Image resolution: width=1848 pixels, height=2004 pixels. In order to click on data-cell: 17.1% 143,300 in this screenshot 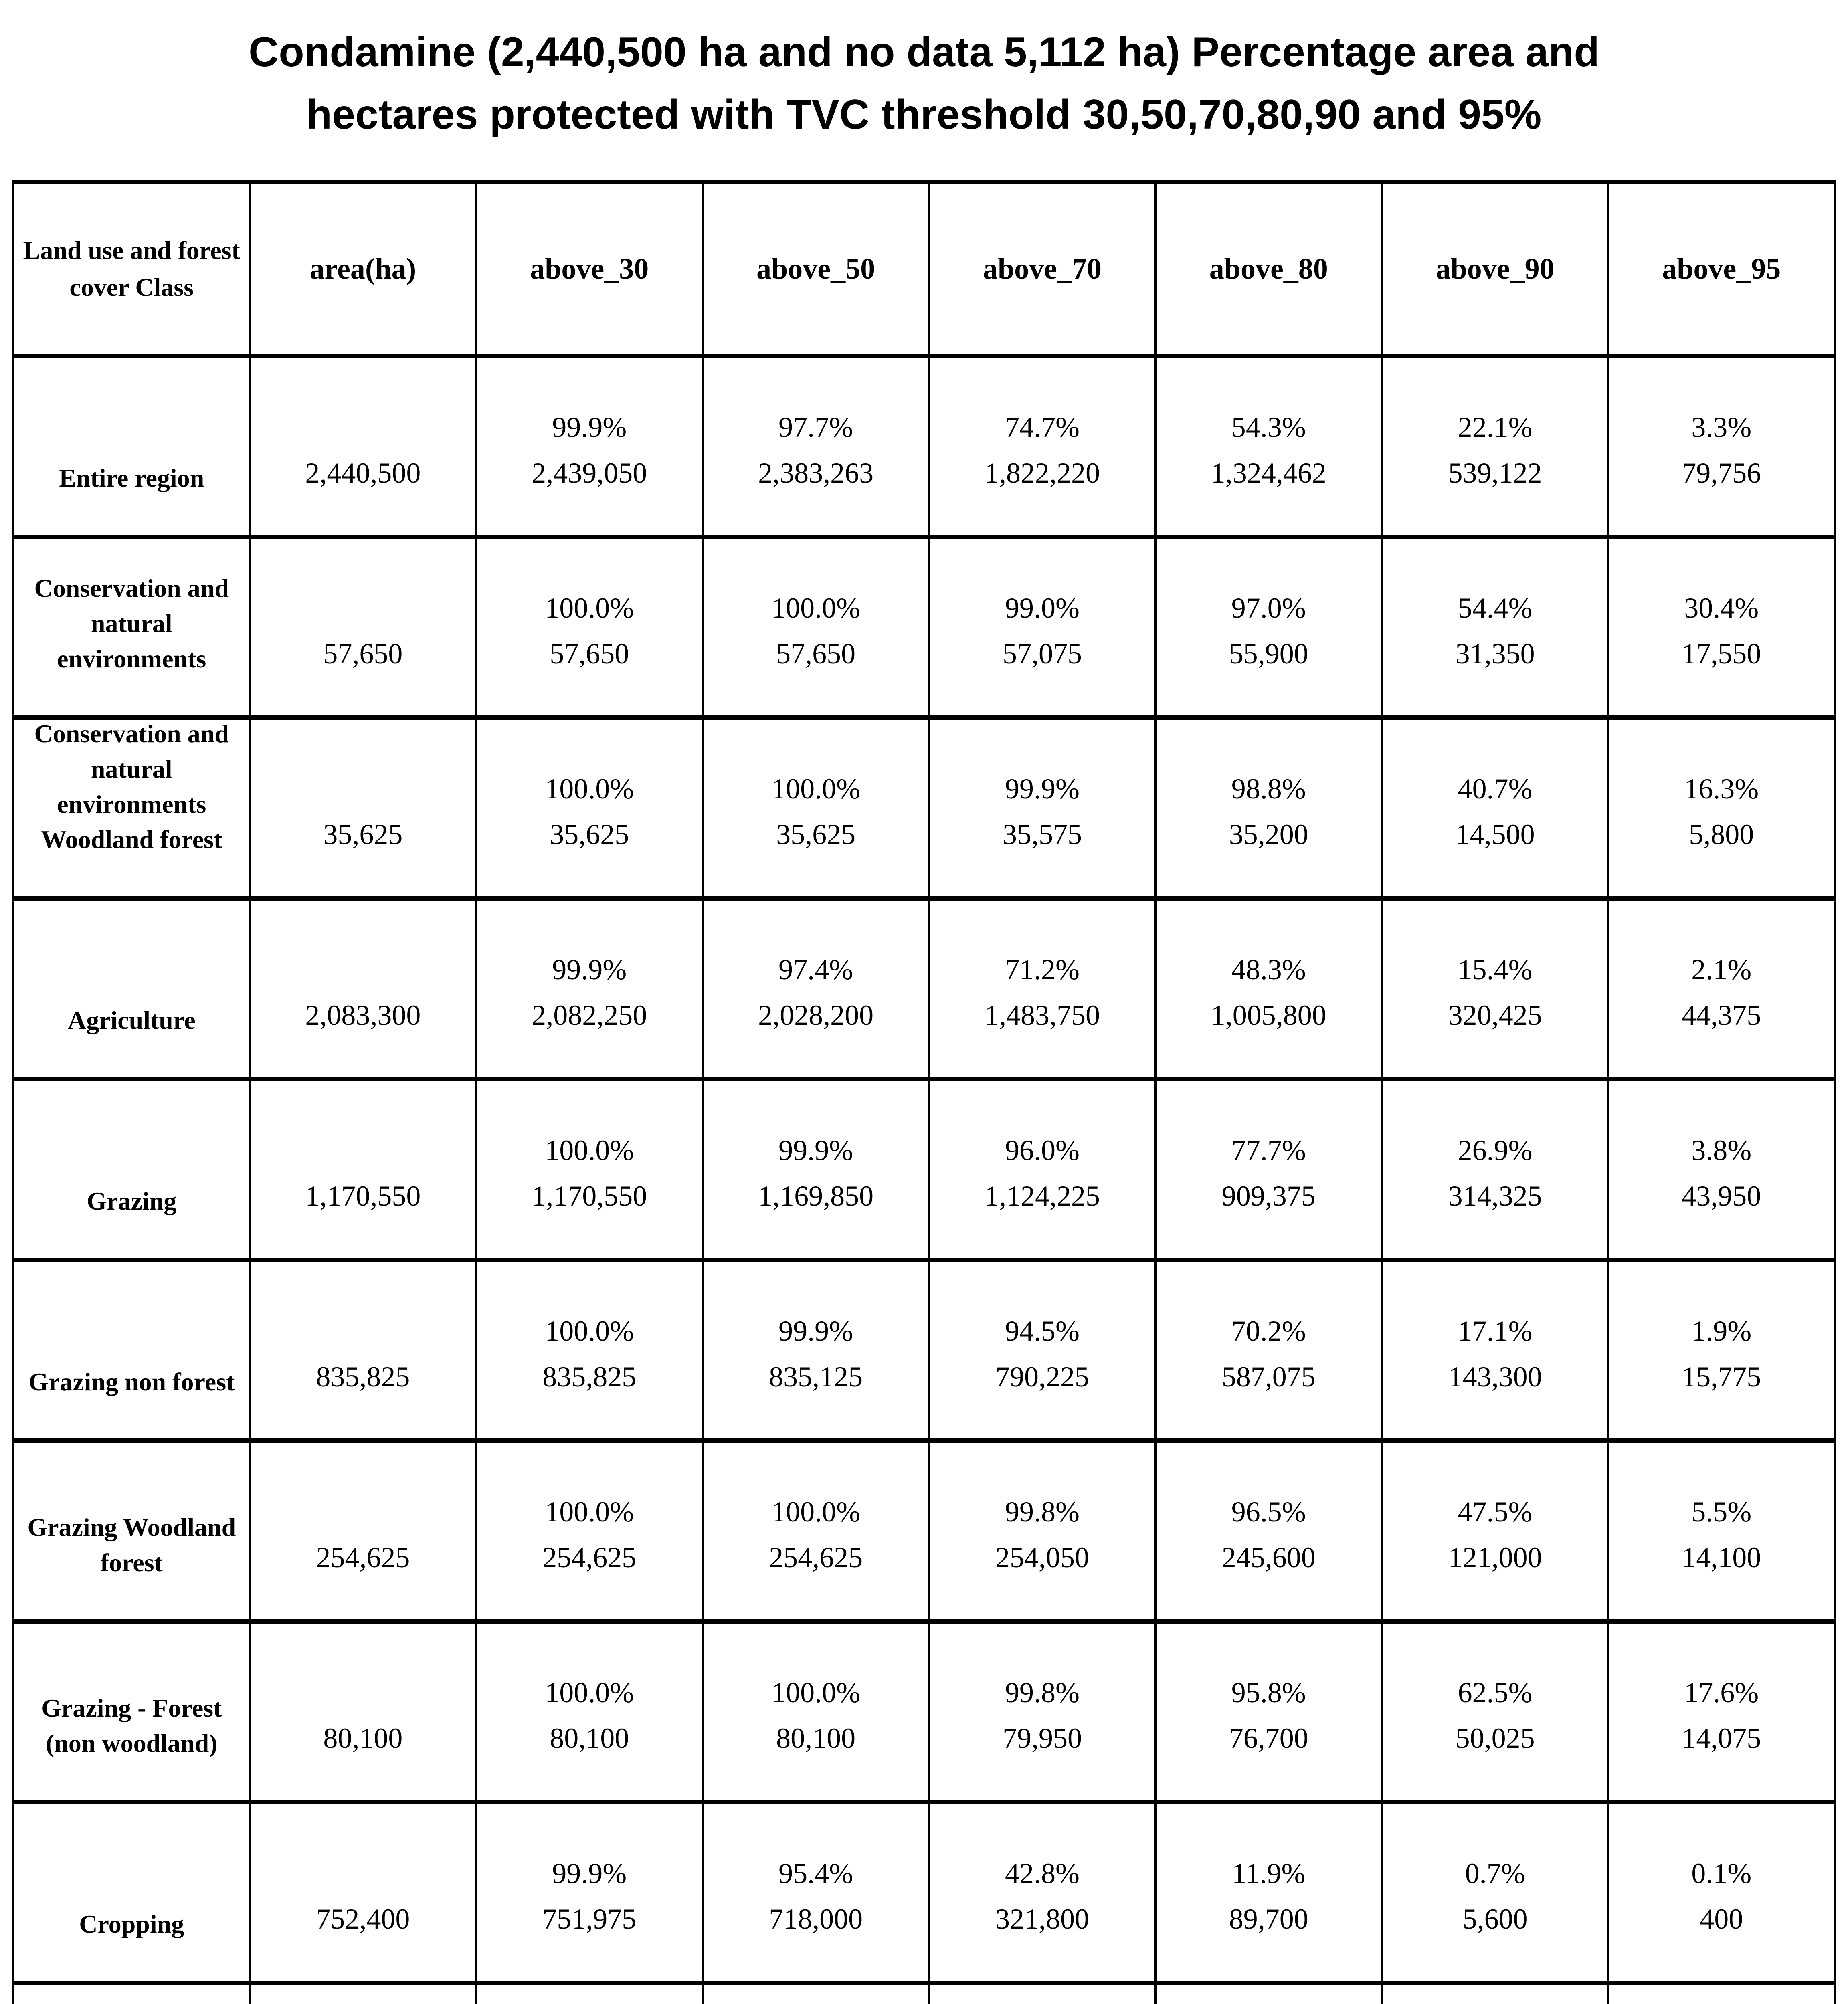, I will do `click(1495, 1350)`.